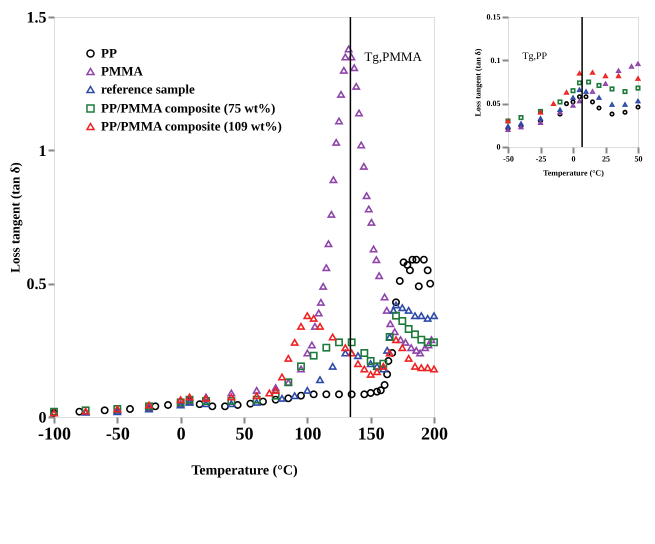 This screenshot has height=544, width=655. What do you see at coordinates (535, 56) in the screenshot?
I see `ref-line-label: Tg,PP` at bounding box center [535, 56].